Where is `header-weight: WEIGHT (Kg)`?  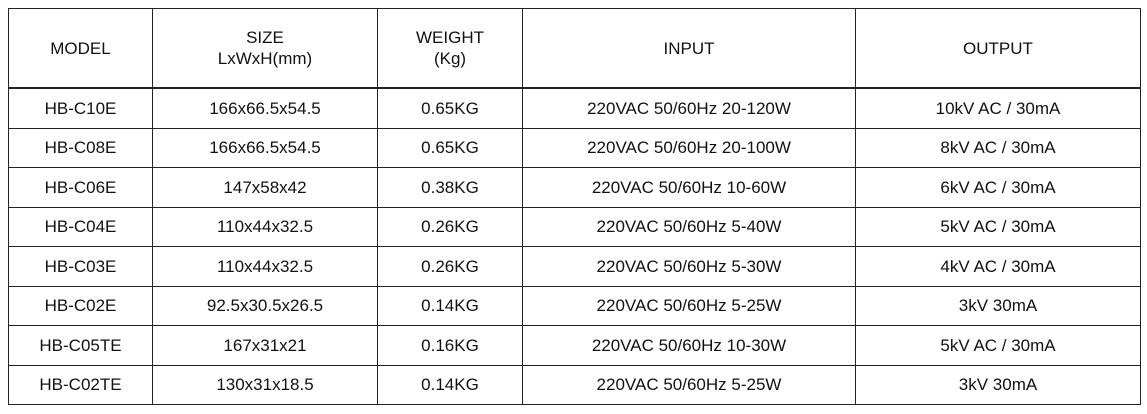 header-weight: WEIGHT (Kg) is located at coordinates (450, 48).